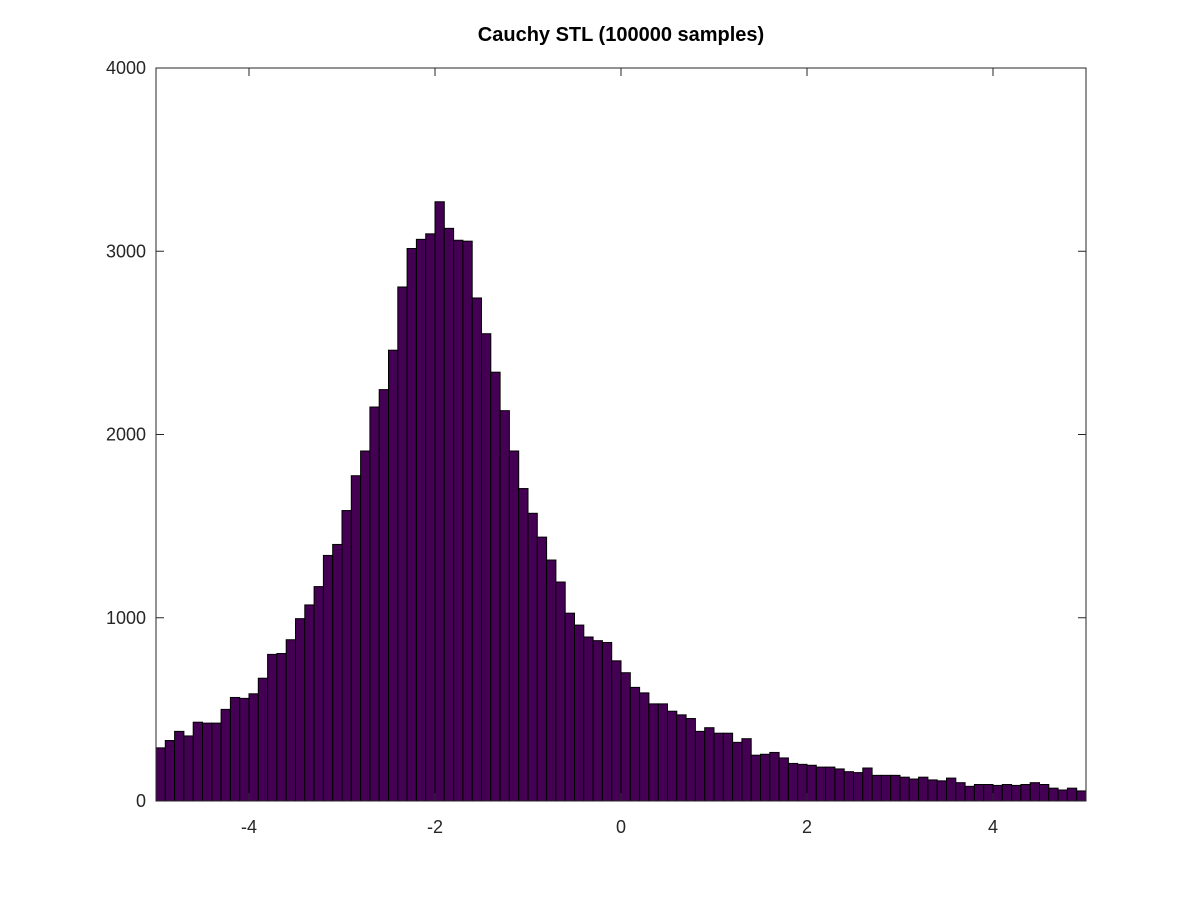 Image resolution: width=1200 pixels, height=900 pixels. What do you see at coordinates (126, 618) in the screenshot?
I see `y-tick-label: 1000` at bounding box center [126, 618].